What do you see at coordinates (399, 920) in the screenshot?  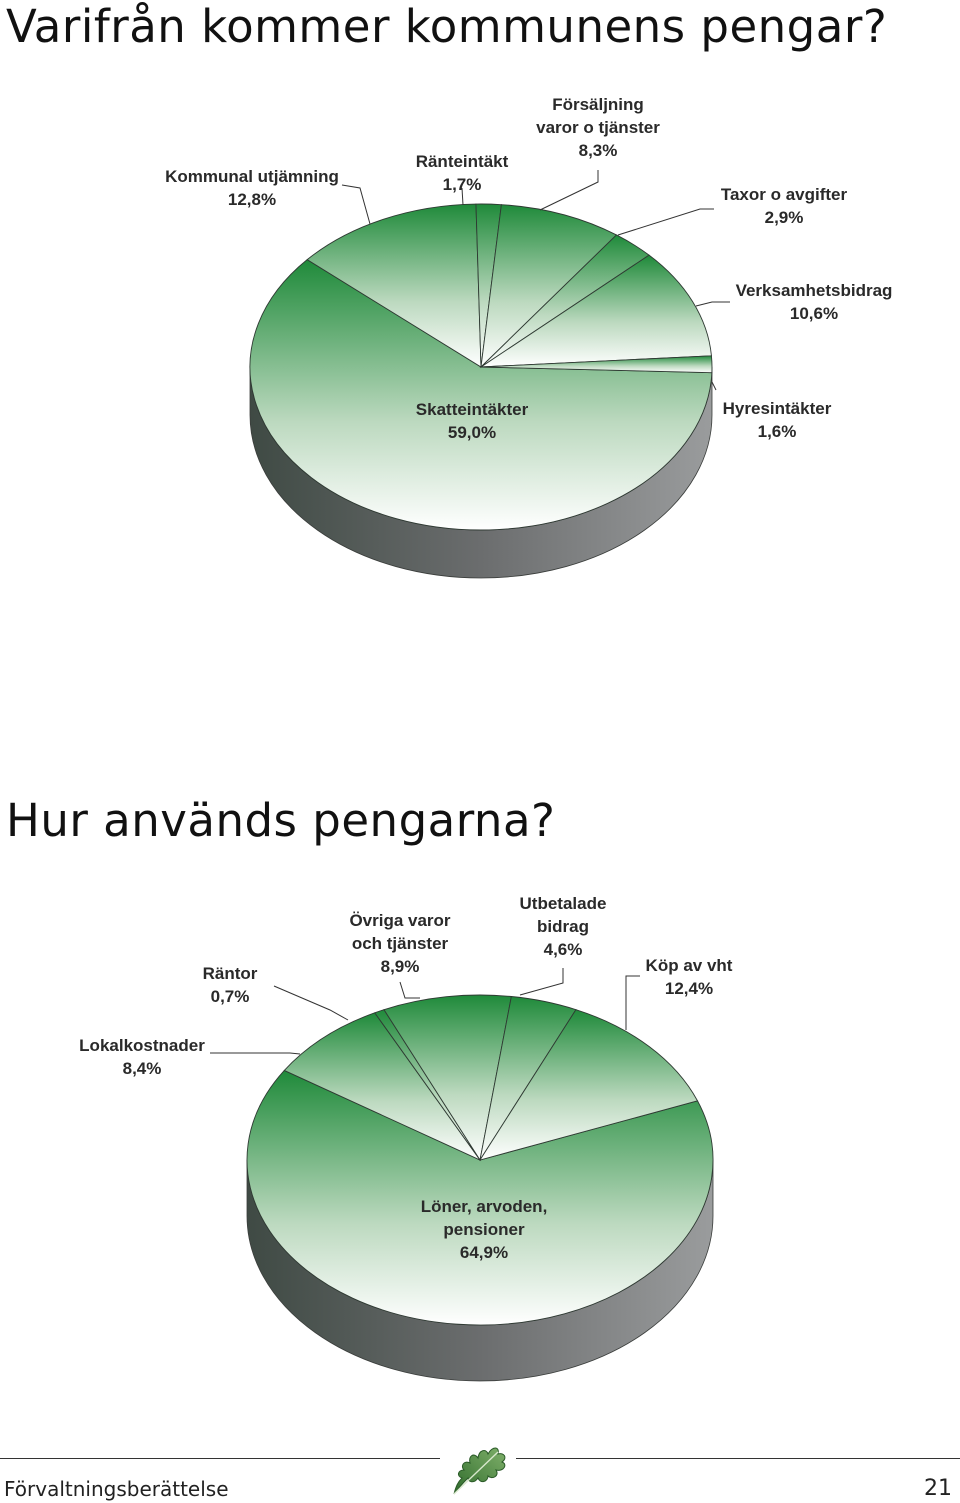 I see `slice-name: Övriga varor` at bounding box center [399, 920].